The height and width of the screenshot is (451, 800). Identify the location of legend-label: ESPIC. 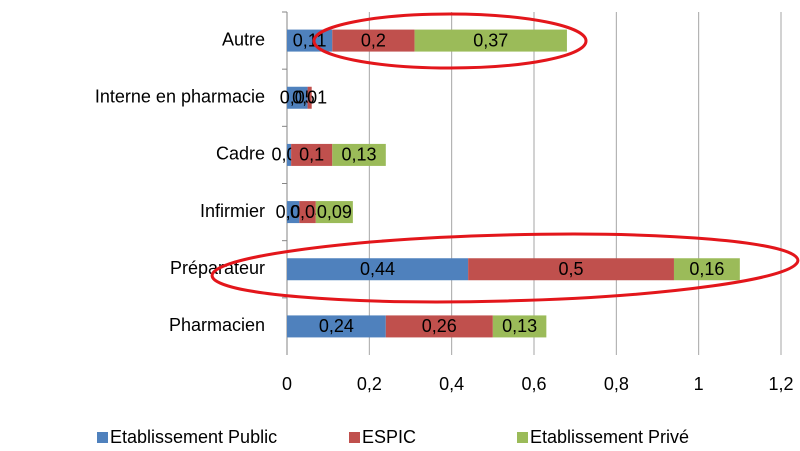
(389, 437).